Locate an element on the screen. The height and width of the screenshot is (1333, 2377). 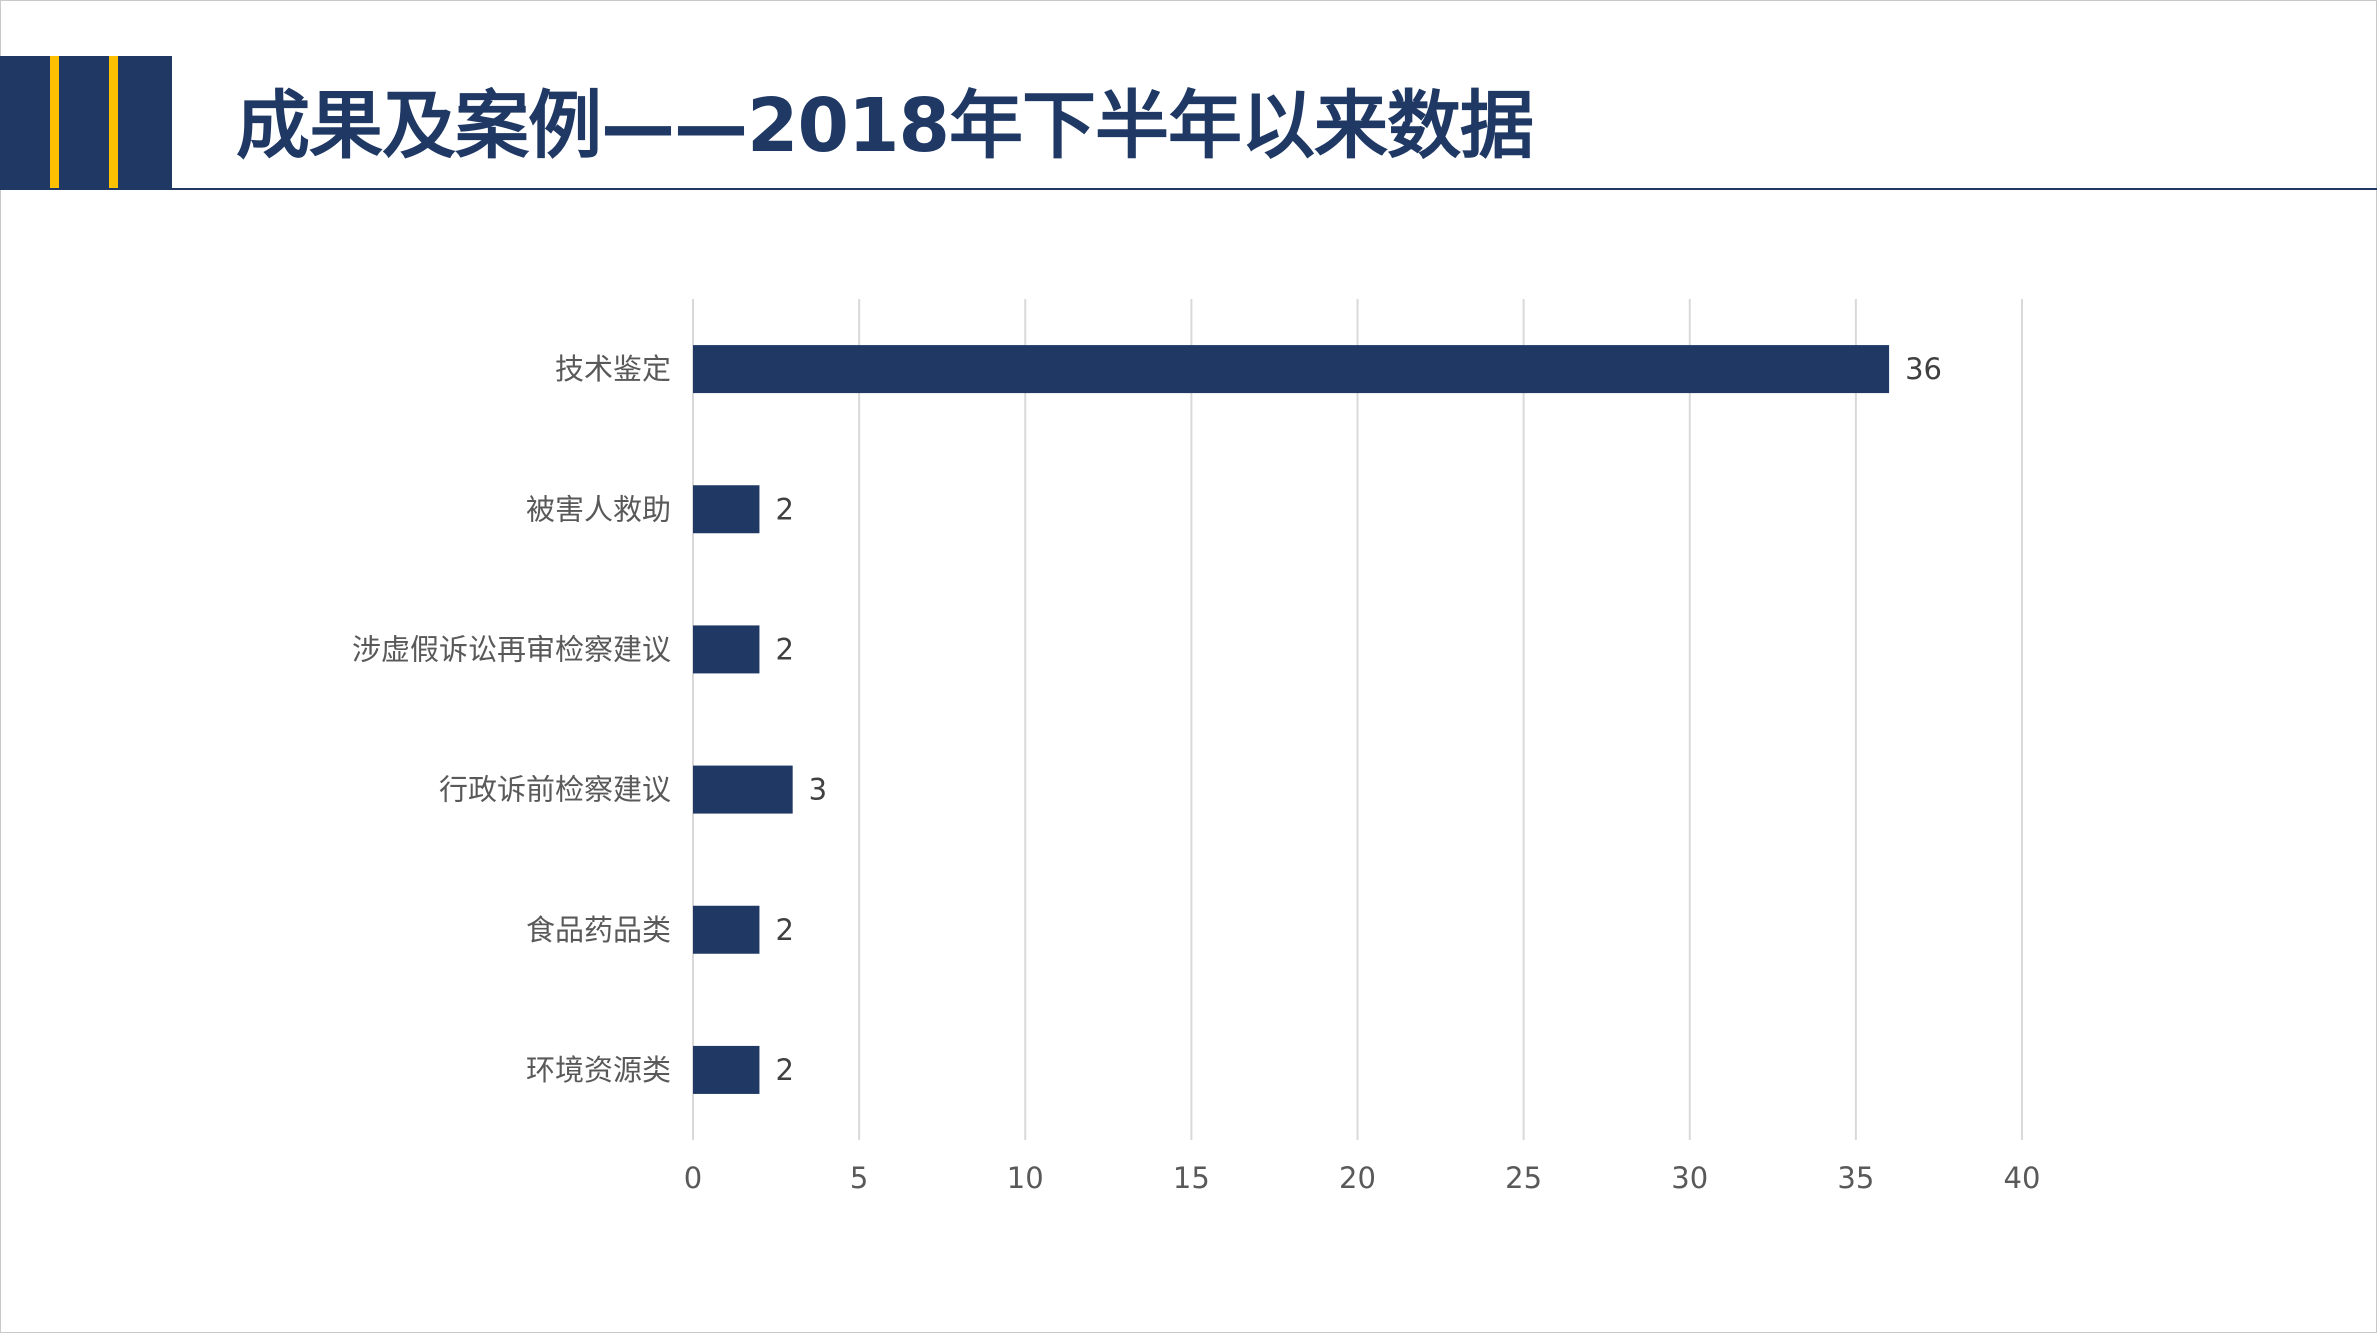
x-axis-tick-labels: 0 5 10 15 20 25 30 35 40 is located at coordinates (1362, 1178).